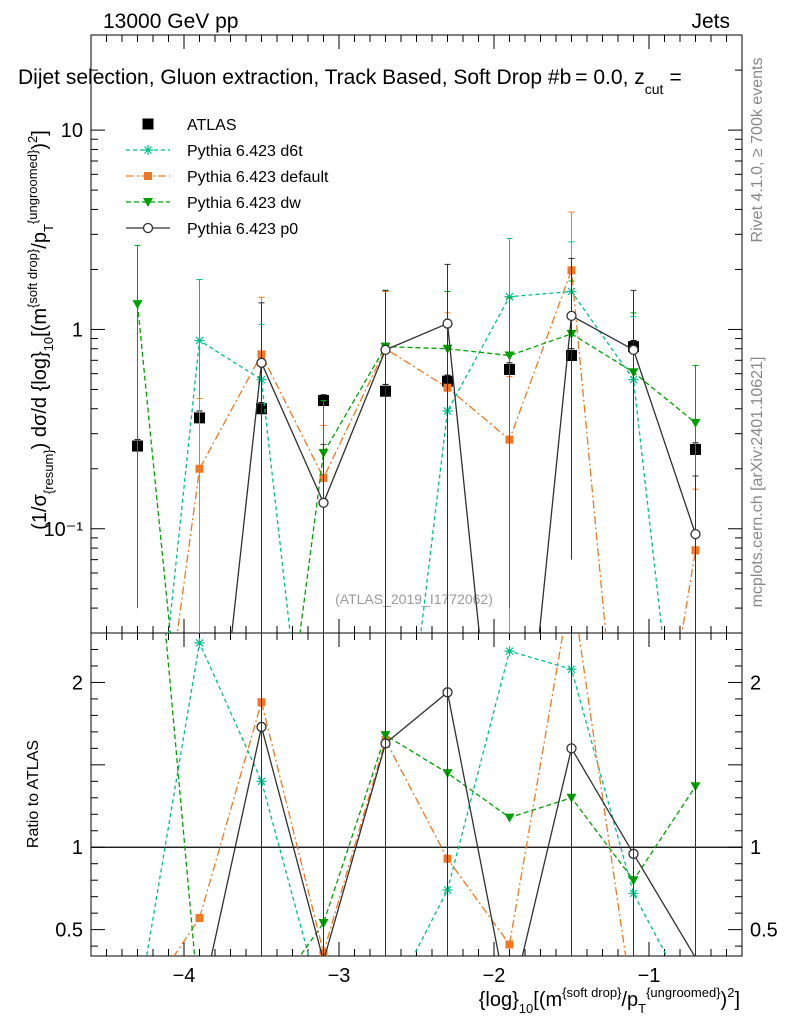 The image size is (786, 1029). I want to click on legend-entry-default: Pythia 6.423 default, so click(227, 177).